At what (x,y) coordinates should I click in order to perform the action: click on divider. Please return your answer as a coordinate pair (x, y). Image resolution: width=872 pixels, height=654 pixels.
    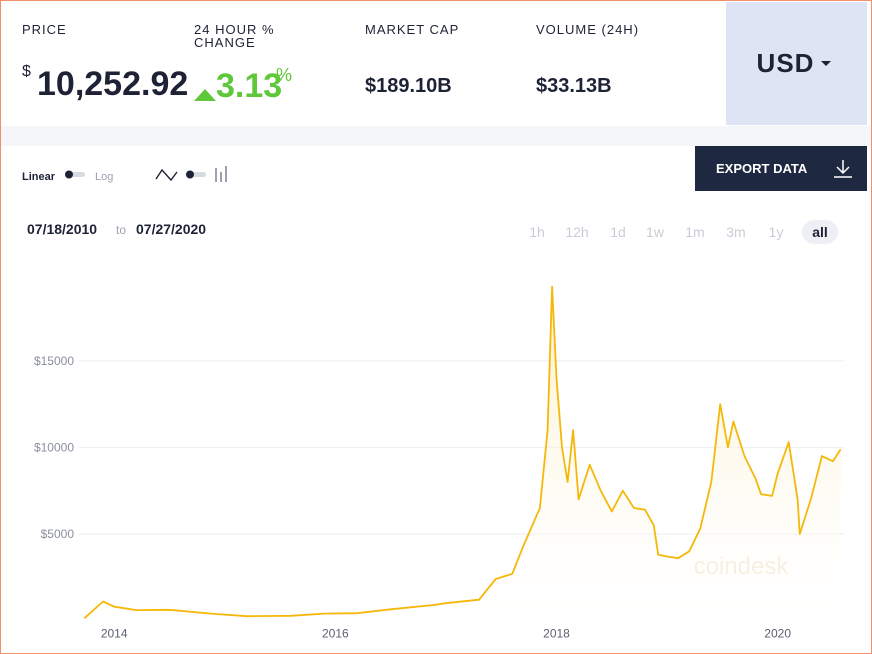
    Looking at the image, I should click on (436, 136).